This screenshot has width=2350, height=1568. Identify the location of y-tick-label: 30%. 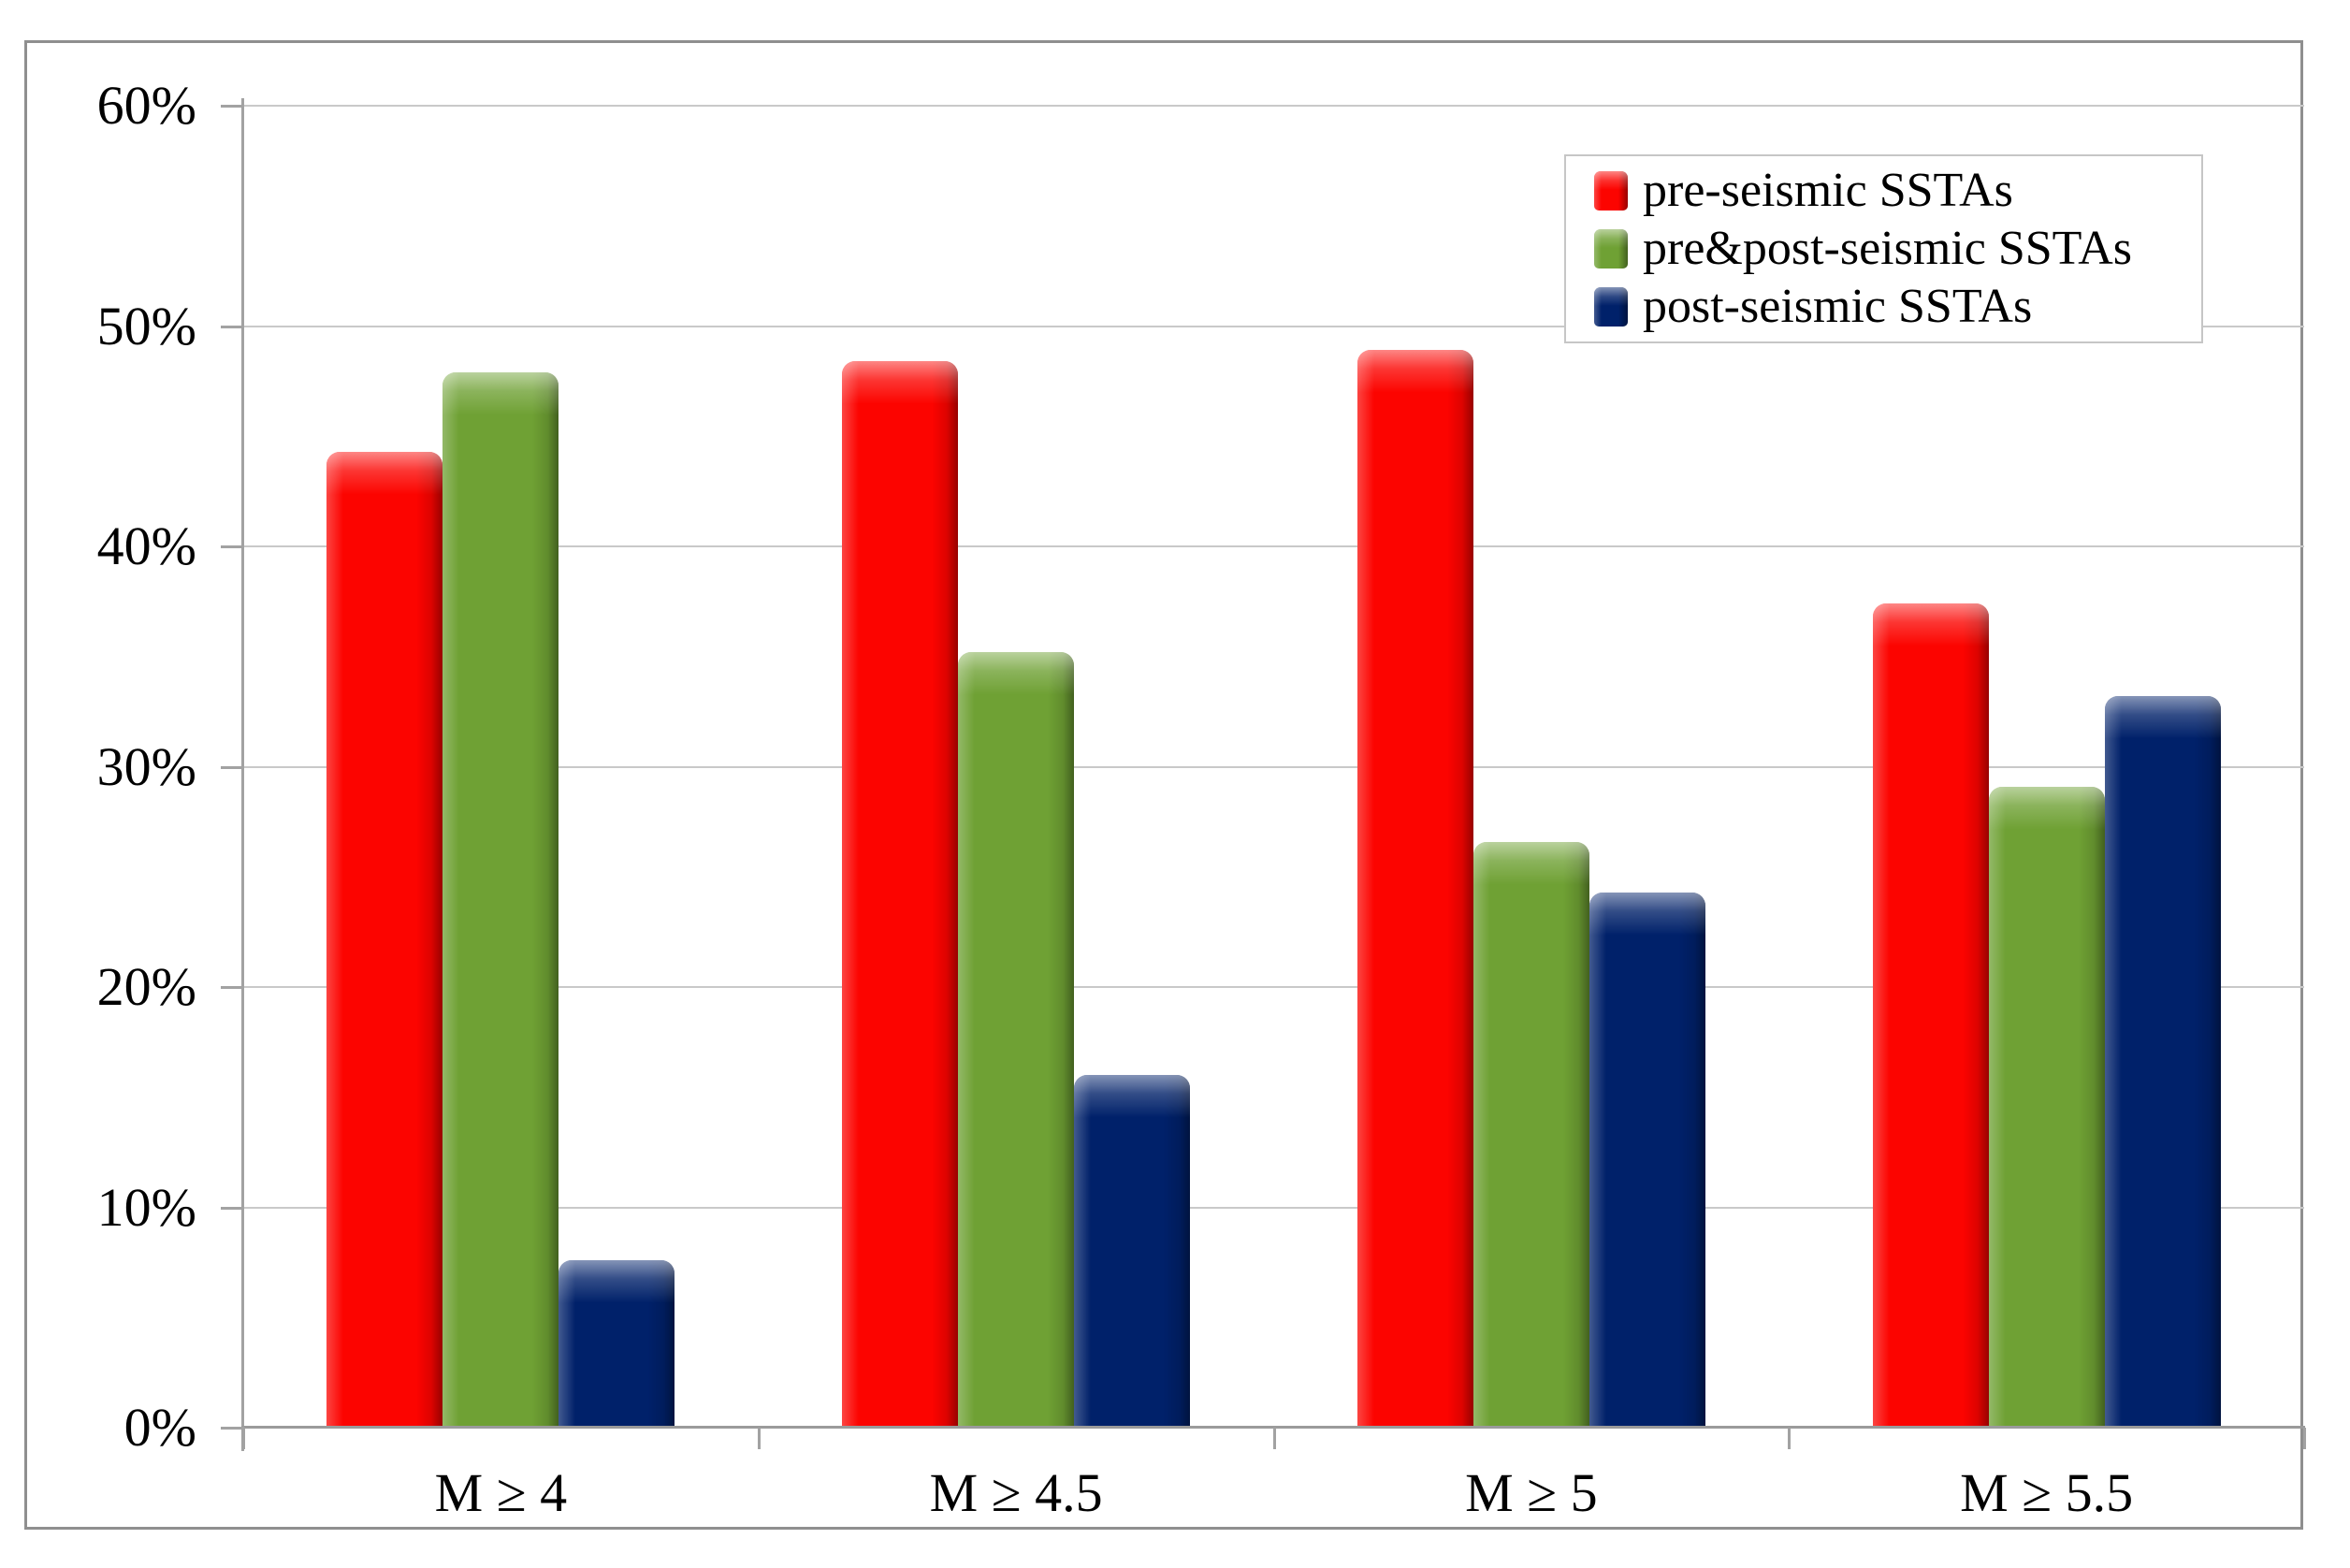
(146, 766).